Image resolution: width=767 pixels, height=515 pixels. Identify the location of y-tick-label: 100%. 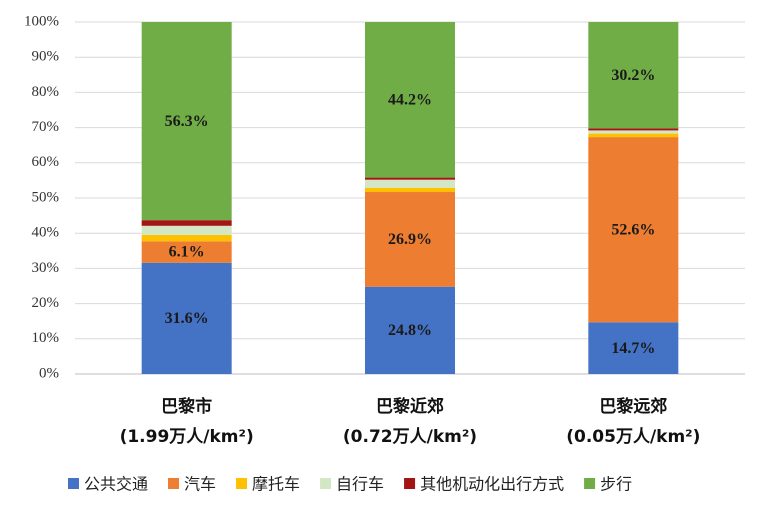
(41, 21).